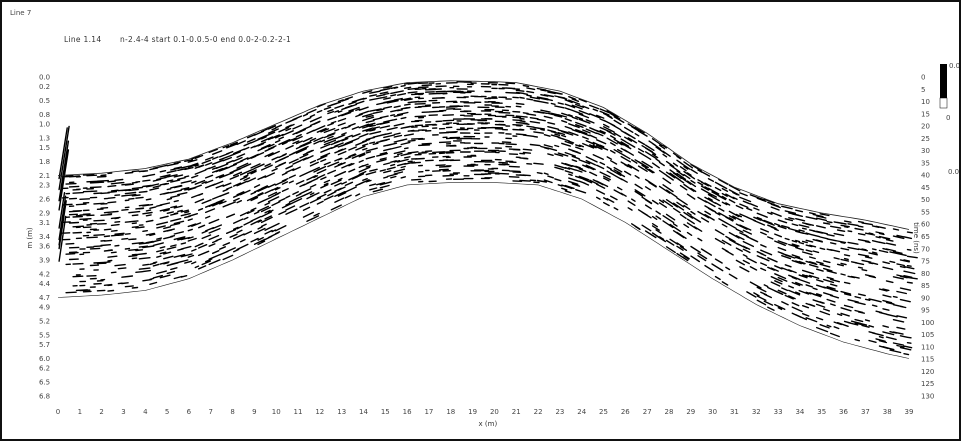  Describe the element at coordinates (123, 412) in the screenshot. I see `x-tick-label: 3` at that location.